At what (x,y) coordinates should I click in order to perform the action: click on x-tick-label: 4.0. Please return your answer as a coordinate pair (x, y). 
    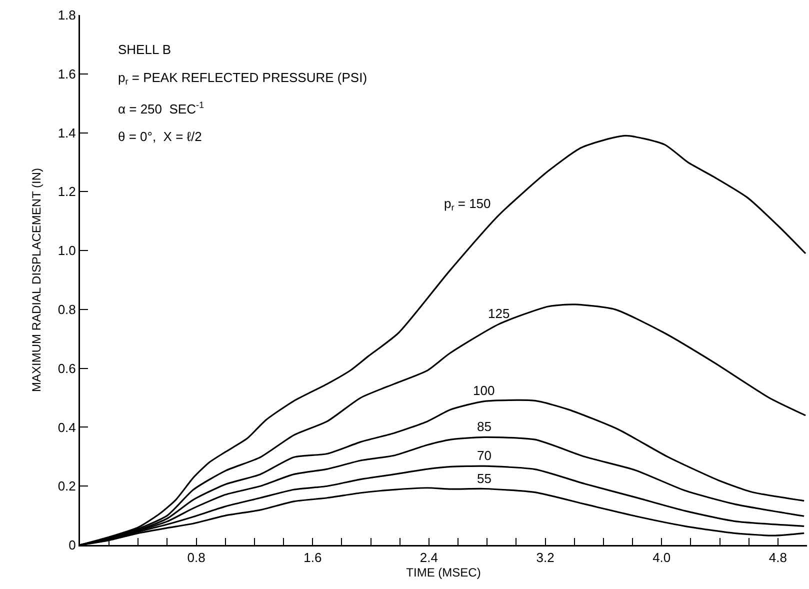
    Looking at the image, I should click on (661, 558).